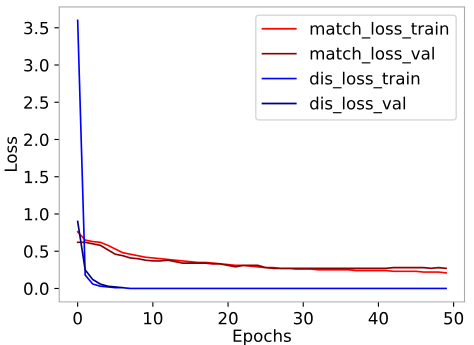 The width and height of the screenshot is (474, 345). I want to click on x-tick-label: 20, so click(228, 318).